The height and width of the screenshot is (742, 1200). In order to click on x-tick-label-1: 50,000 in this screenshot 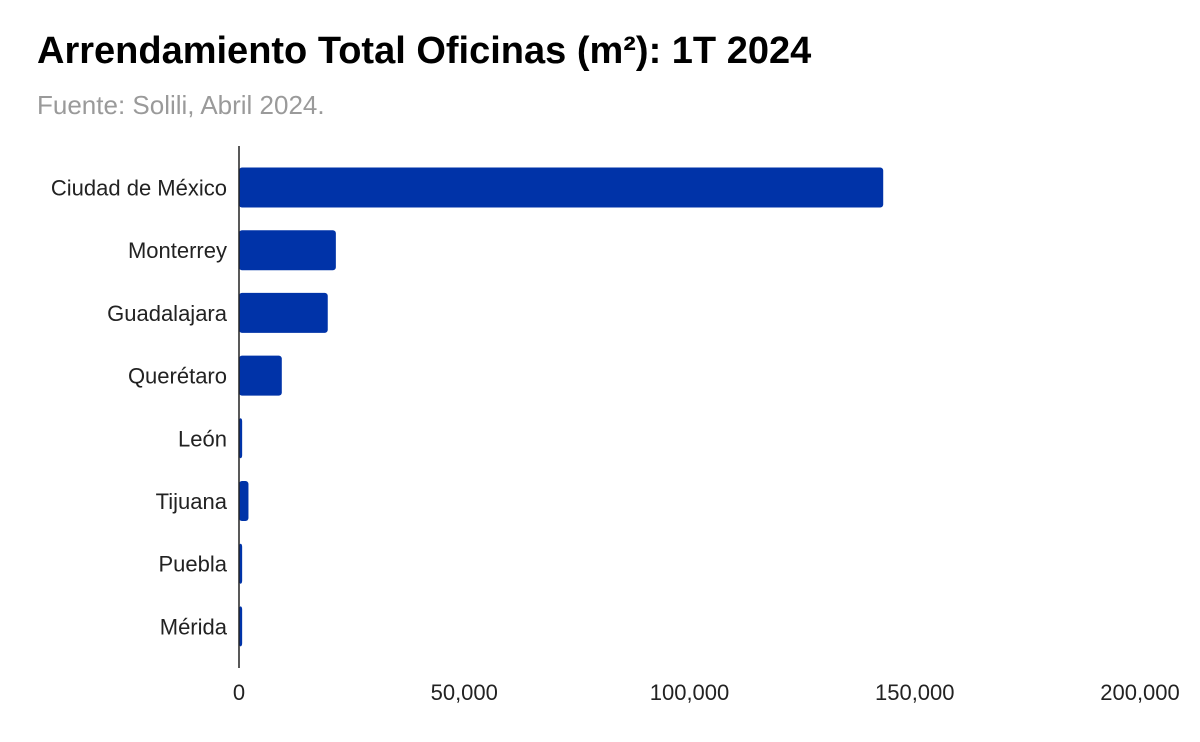, I will do `click(464, 692)`.